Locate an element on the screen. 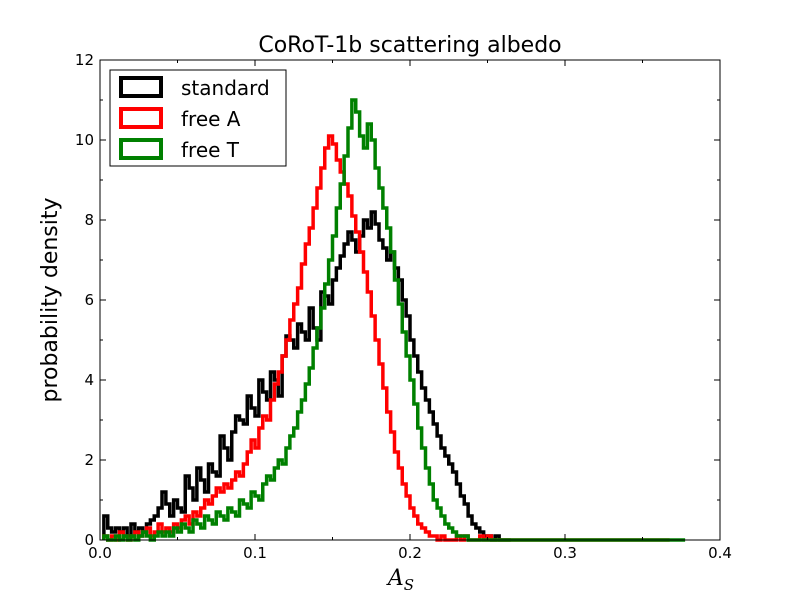  legend: standard free A free T is located at coordinates (198, 118).